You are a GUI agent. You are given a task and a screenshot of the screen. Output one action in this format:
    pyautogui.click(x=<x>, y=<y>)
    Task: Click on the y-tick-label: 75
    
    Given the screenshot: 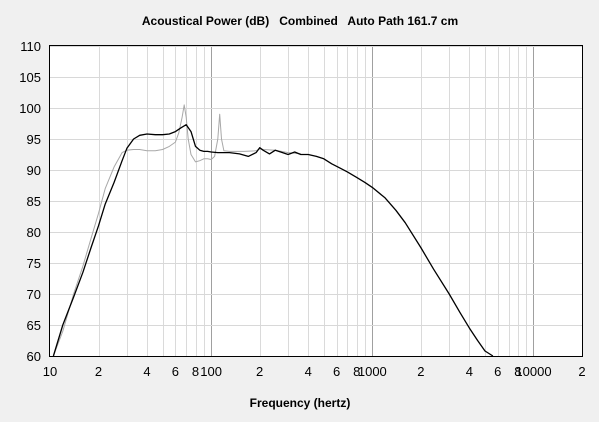 What is the action you would take?
    pyautogui.click(x=34, y=263)
    